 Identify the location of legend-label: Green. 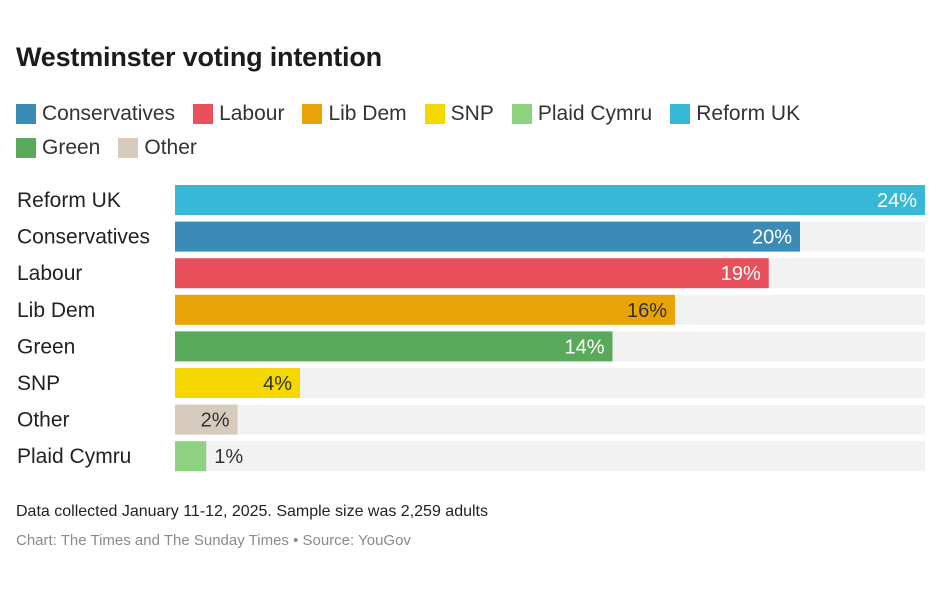
(71, 147).